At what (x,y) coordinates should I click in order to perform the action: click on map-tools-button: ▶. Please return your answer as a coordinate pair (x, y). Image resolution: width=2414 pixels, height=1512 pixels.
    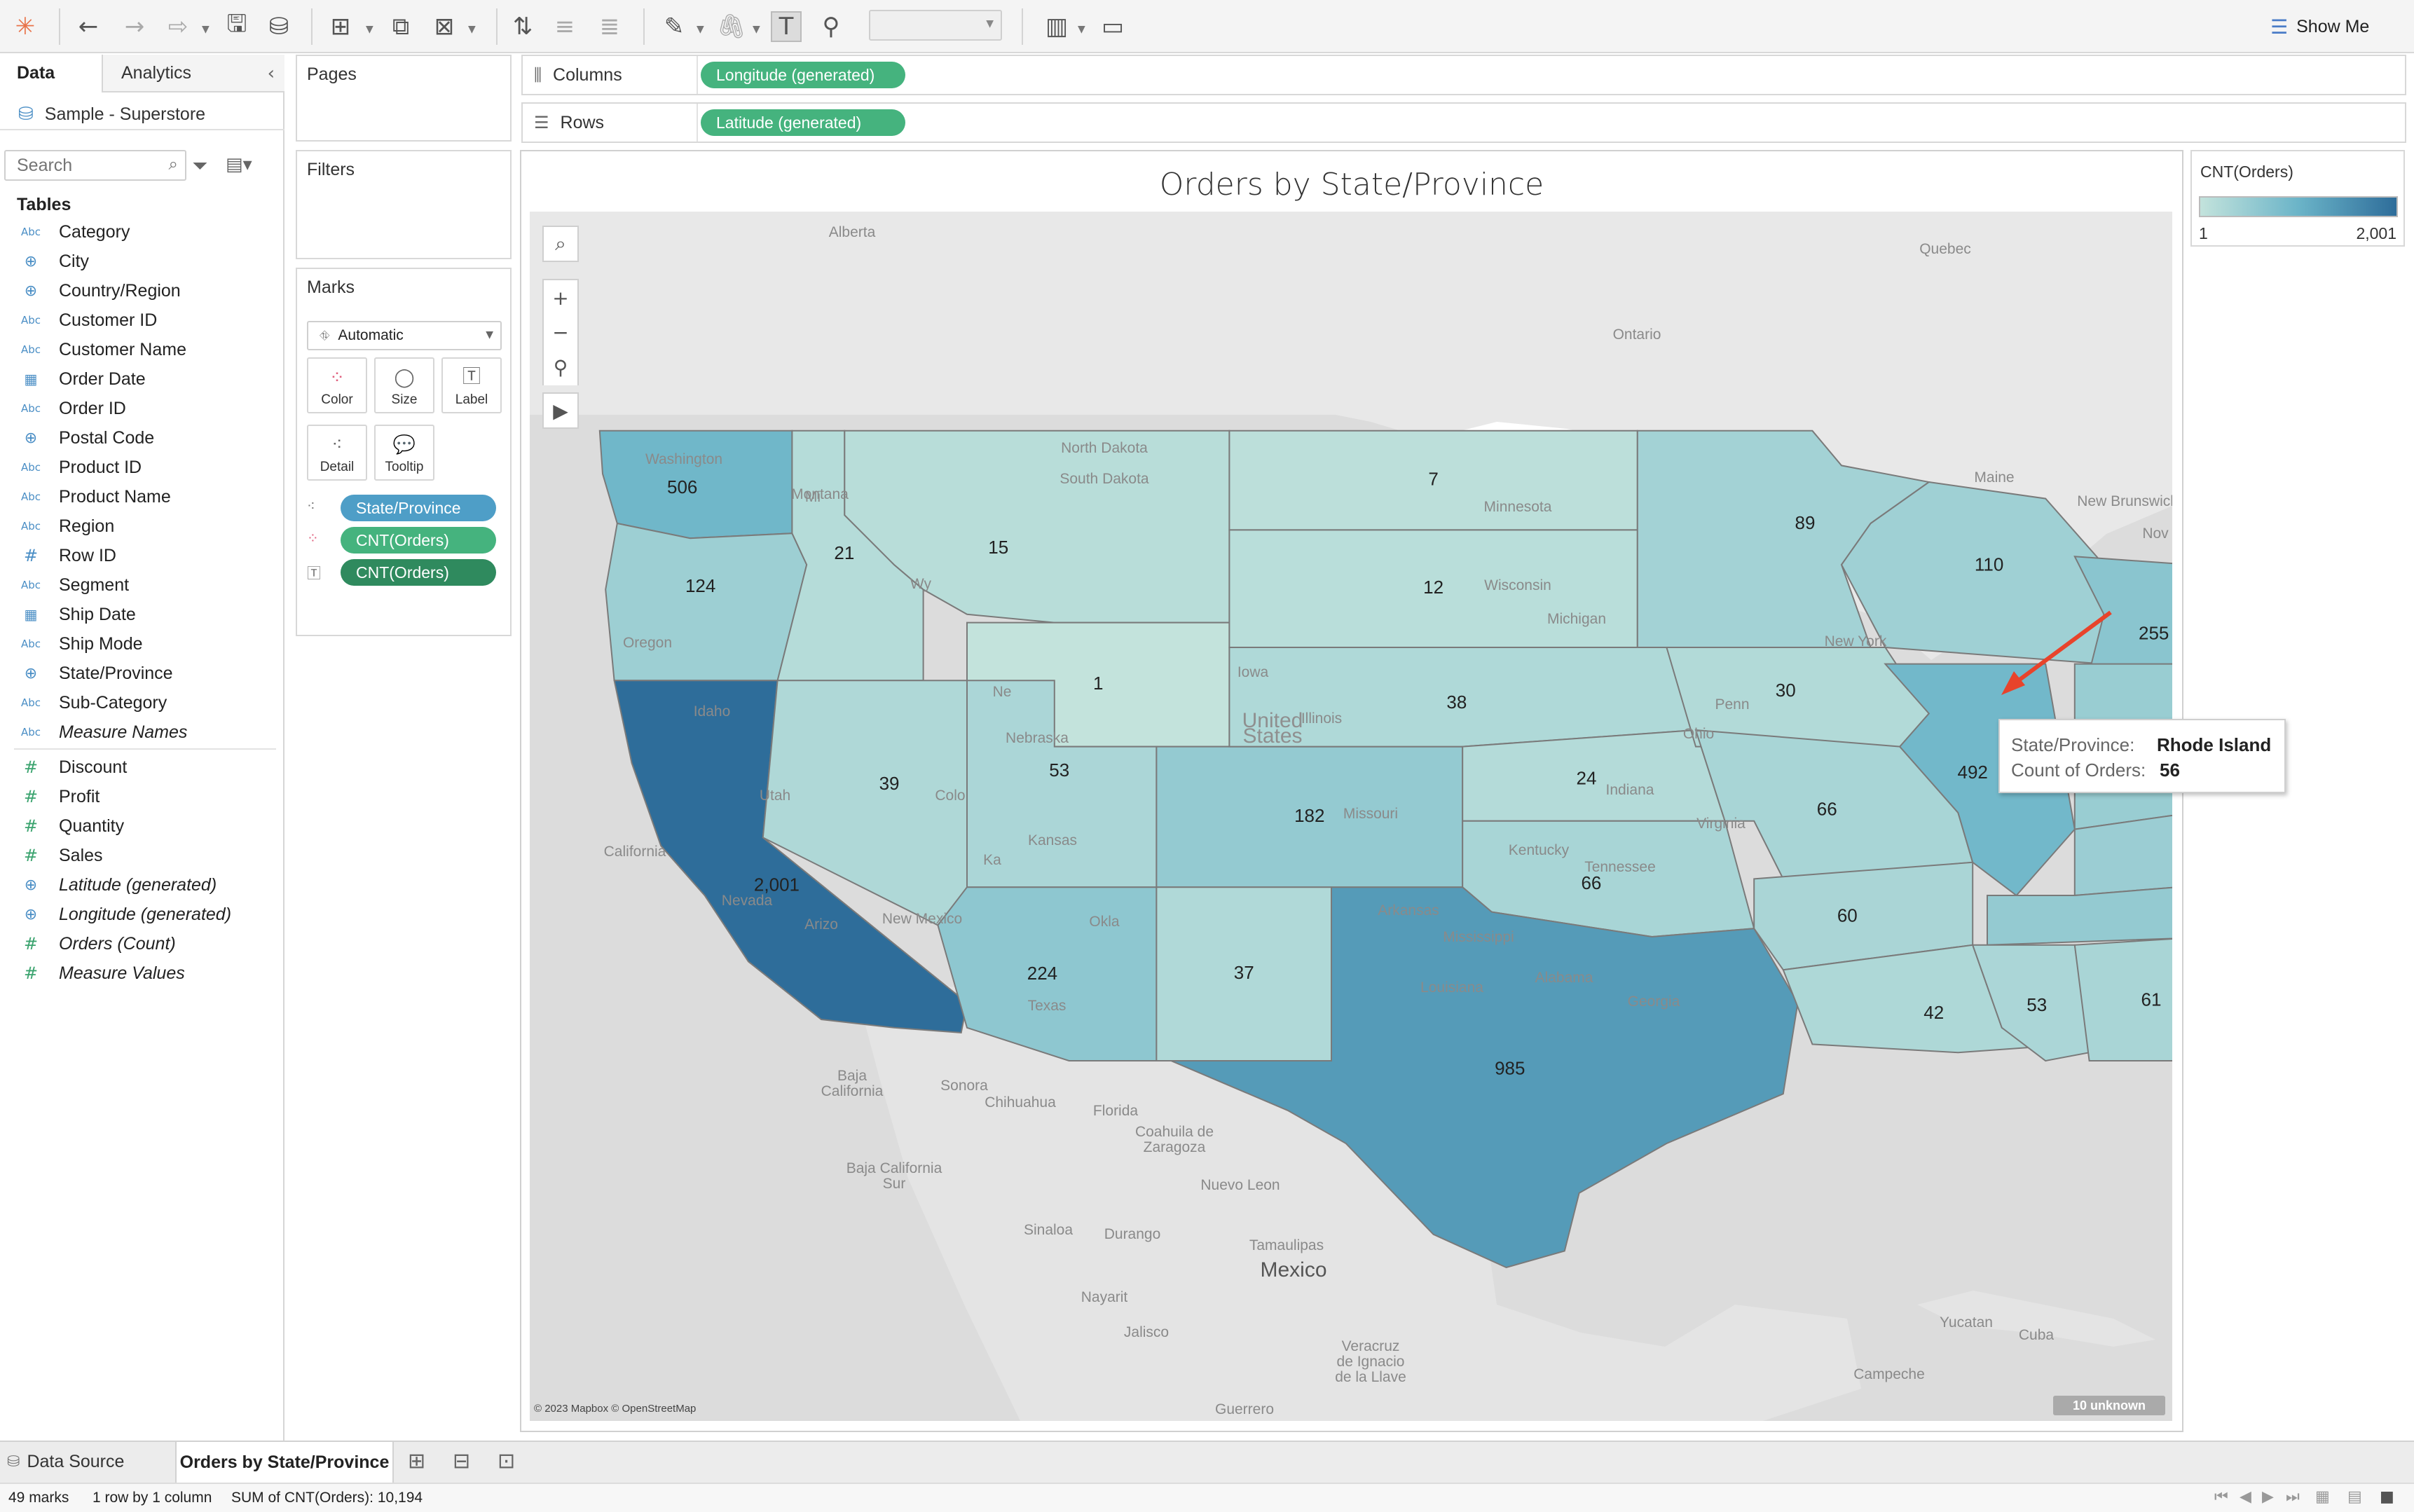
    Looking at the image, I should click on (560, 410).